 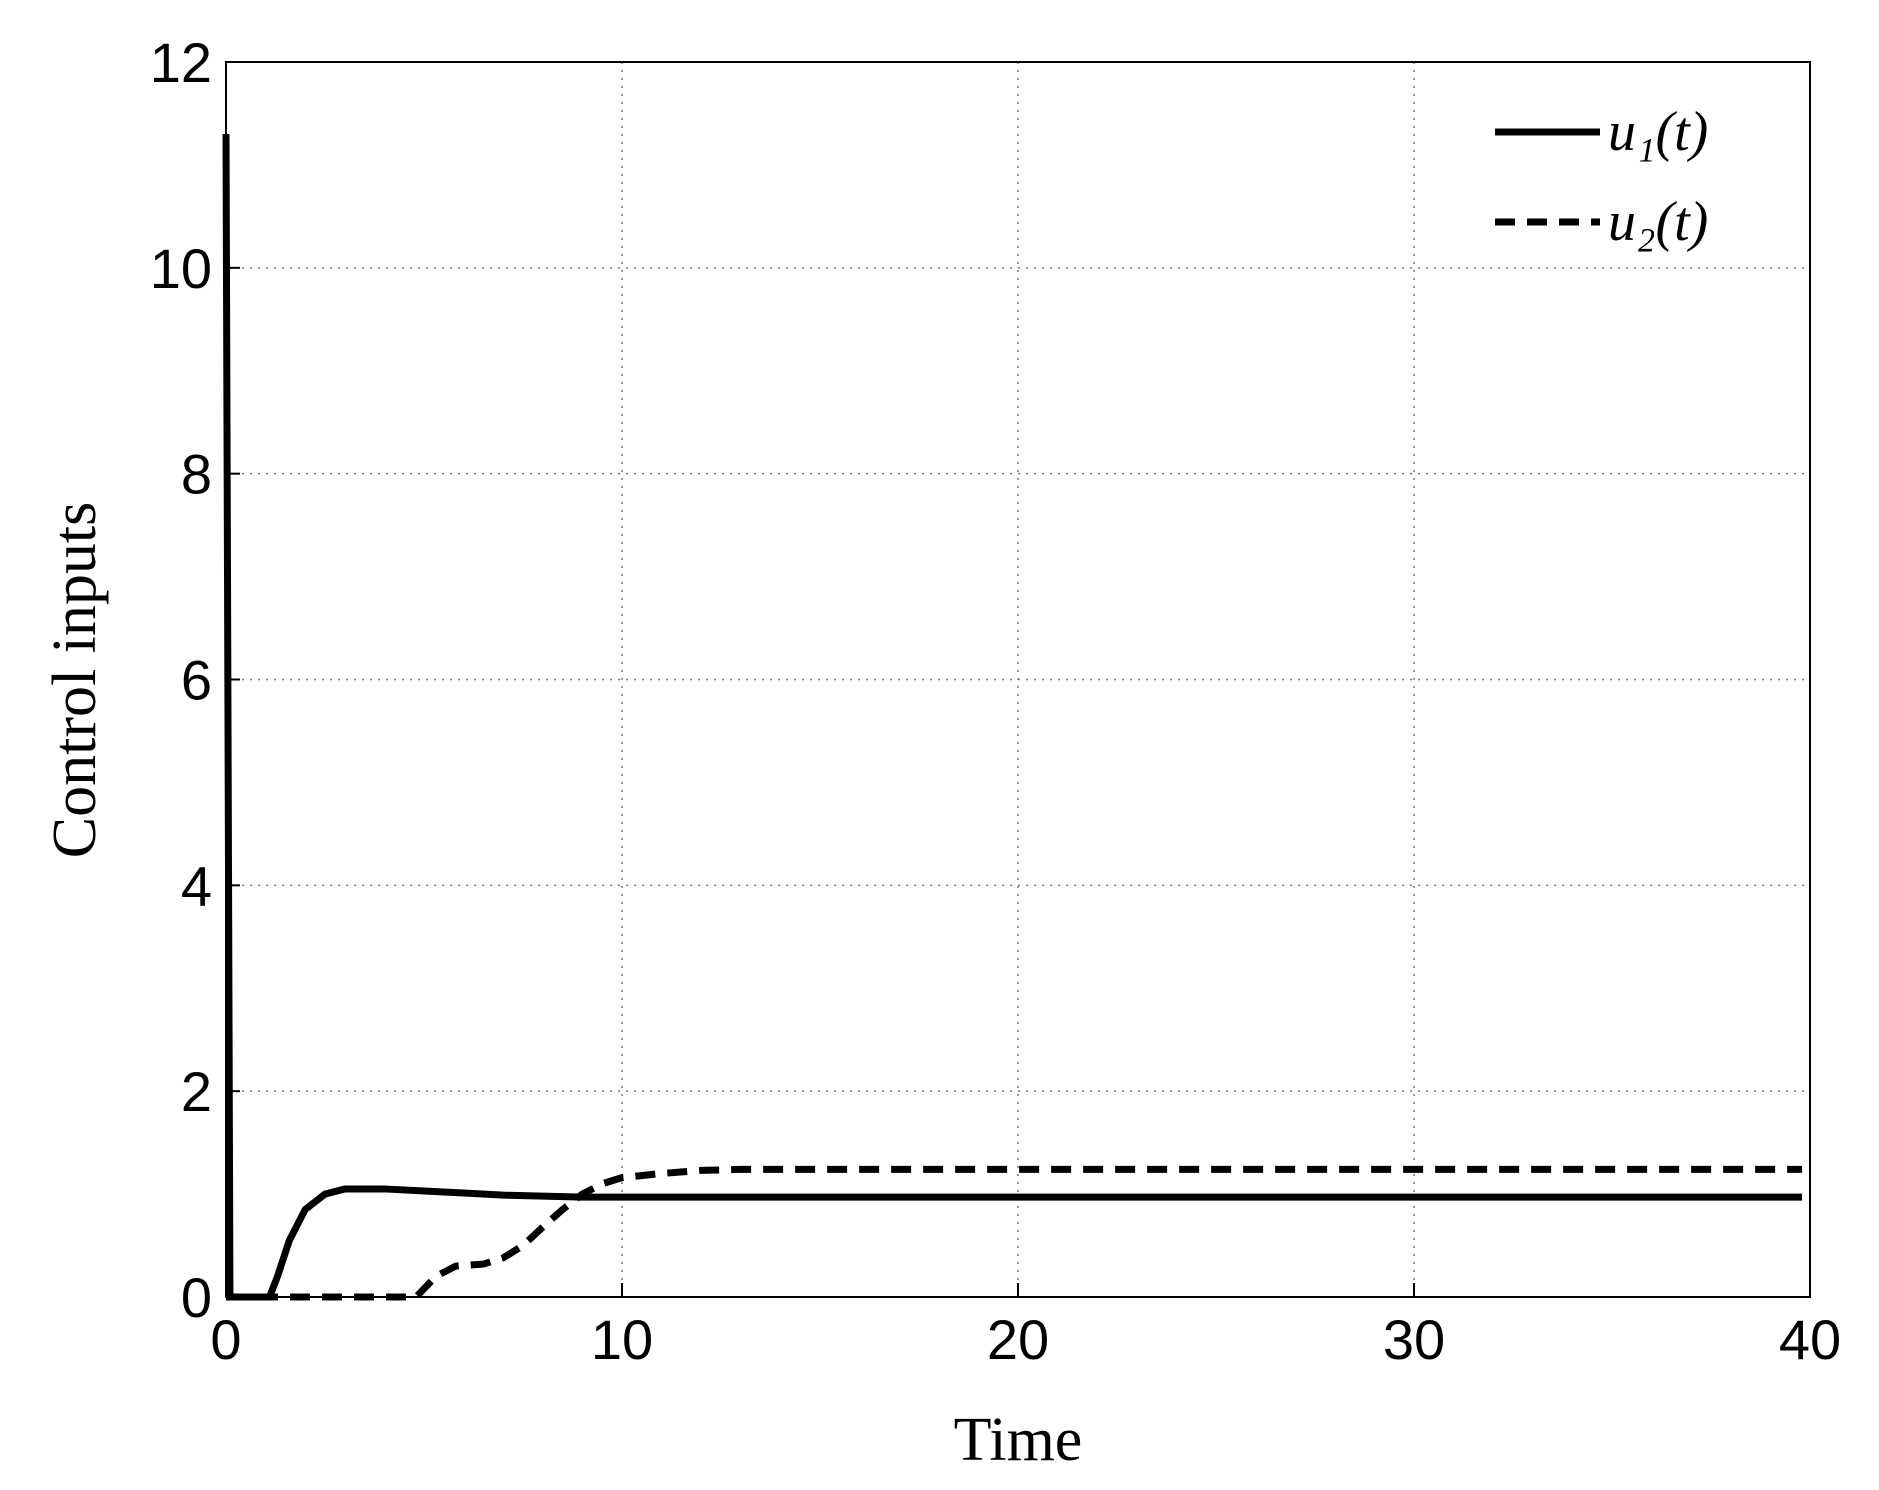 I want to click on y-tick-label: 4, so click(x=196, y=885).